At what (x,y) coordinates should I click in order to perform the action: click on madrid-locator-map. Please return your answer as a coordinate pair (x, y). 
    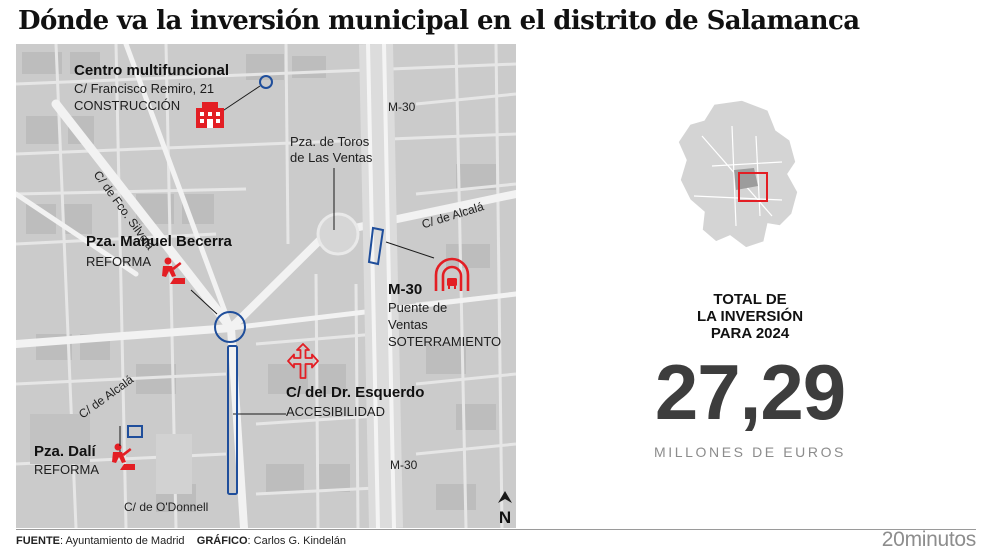
    Looking at the image, I should click on (738, 174).